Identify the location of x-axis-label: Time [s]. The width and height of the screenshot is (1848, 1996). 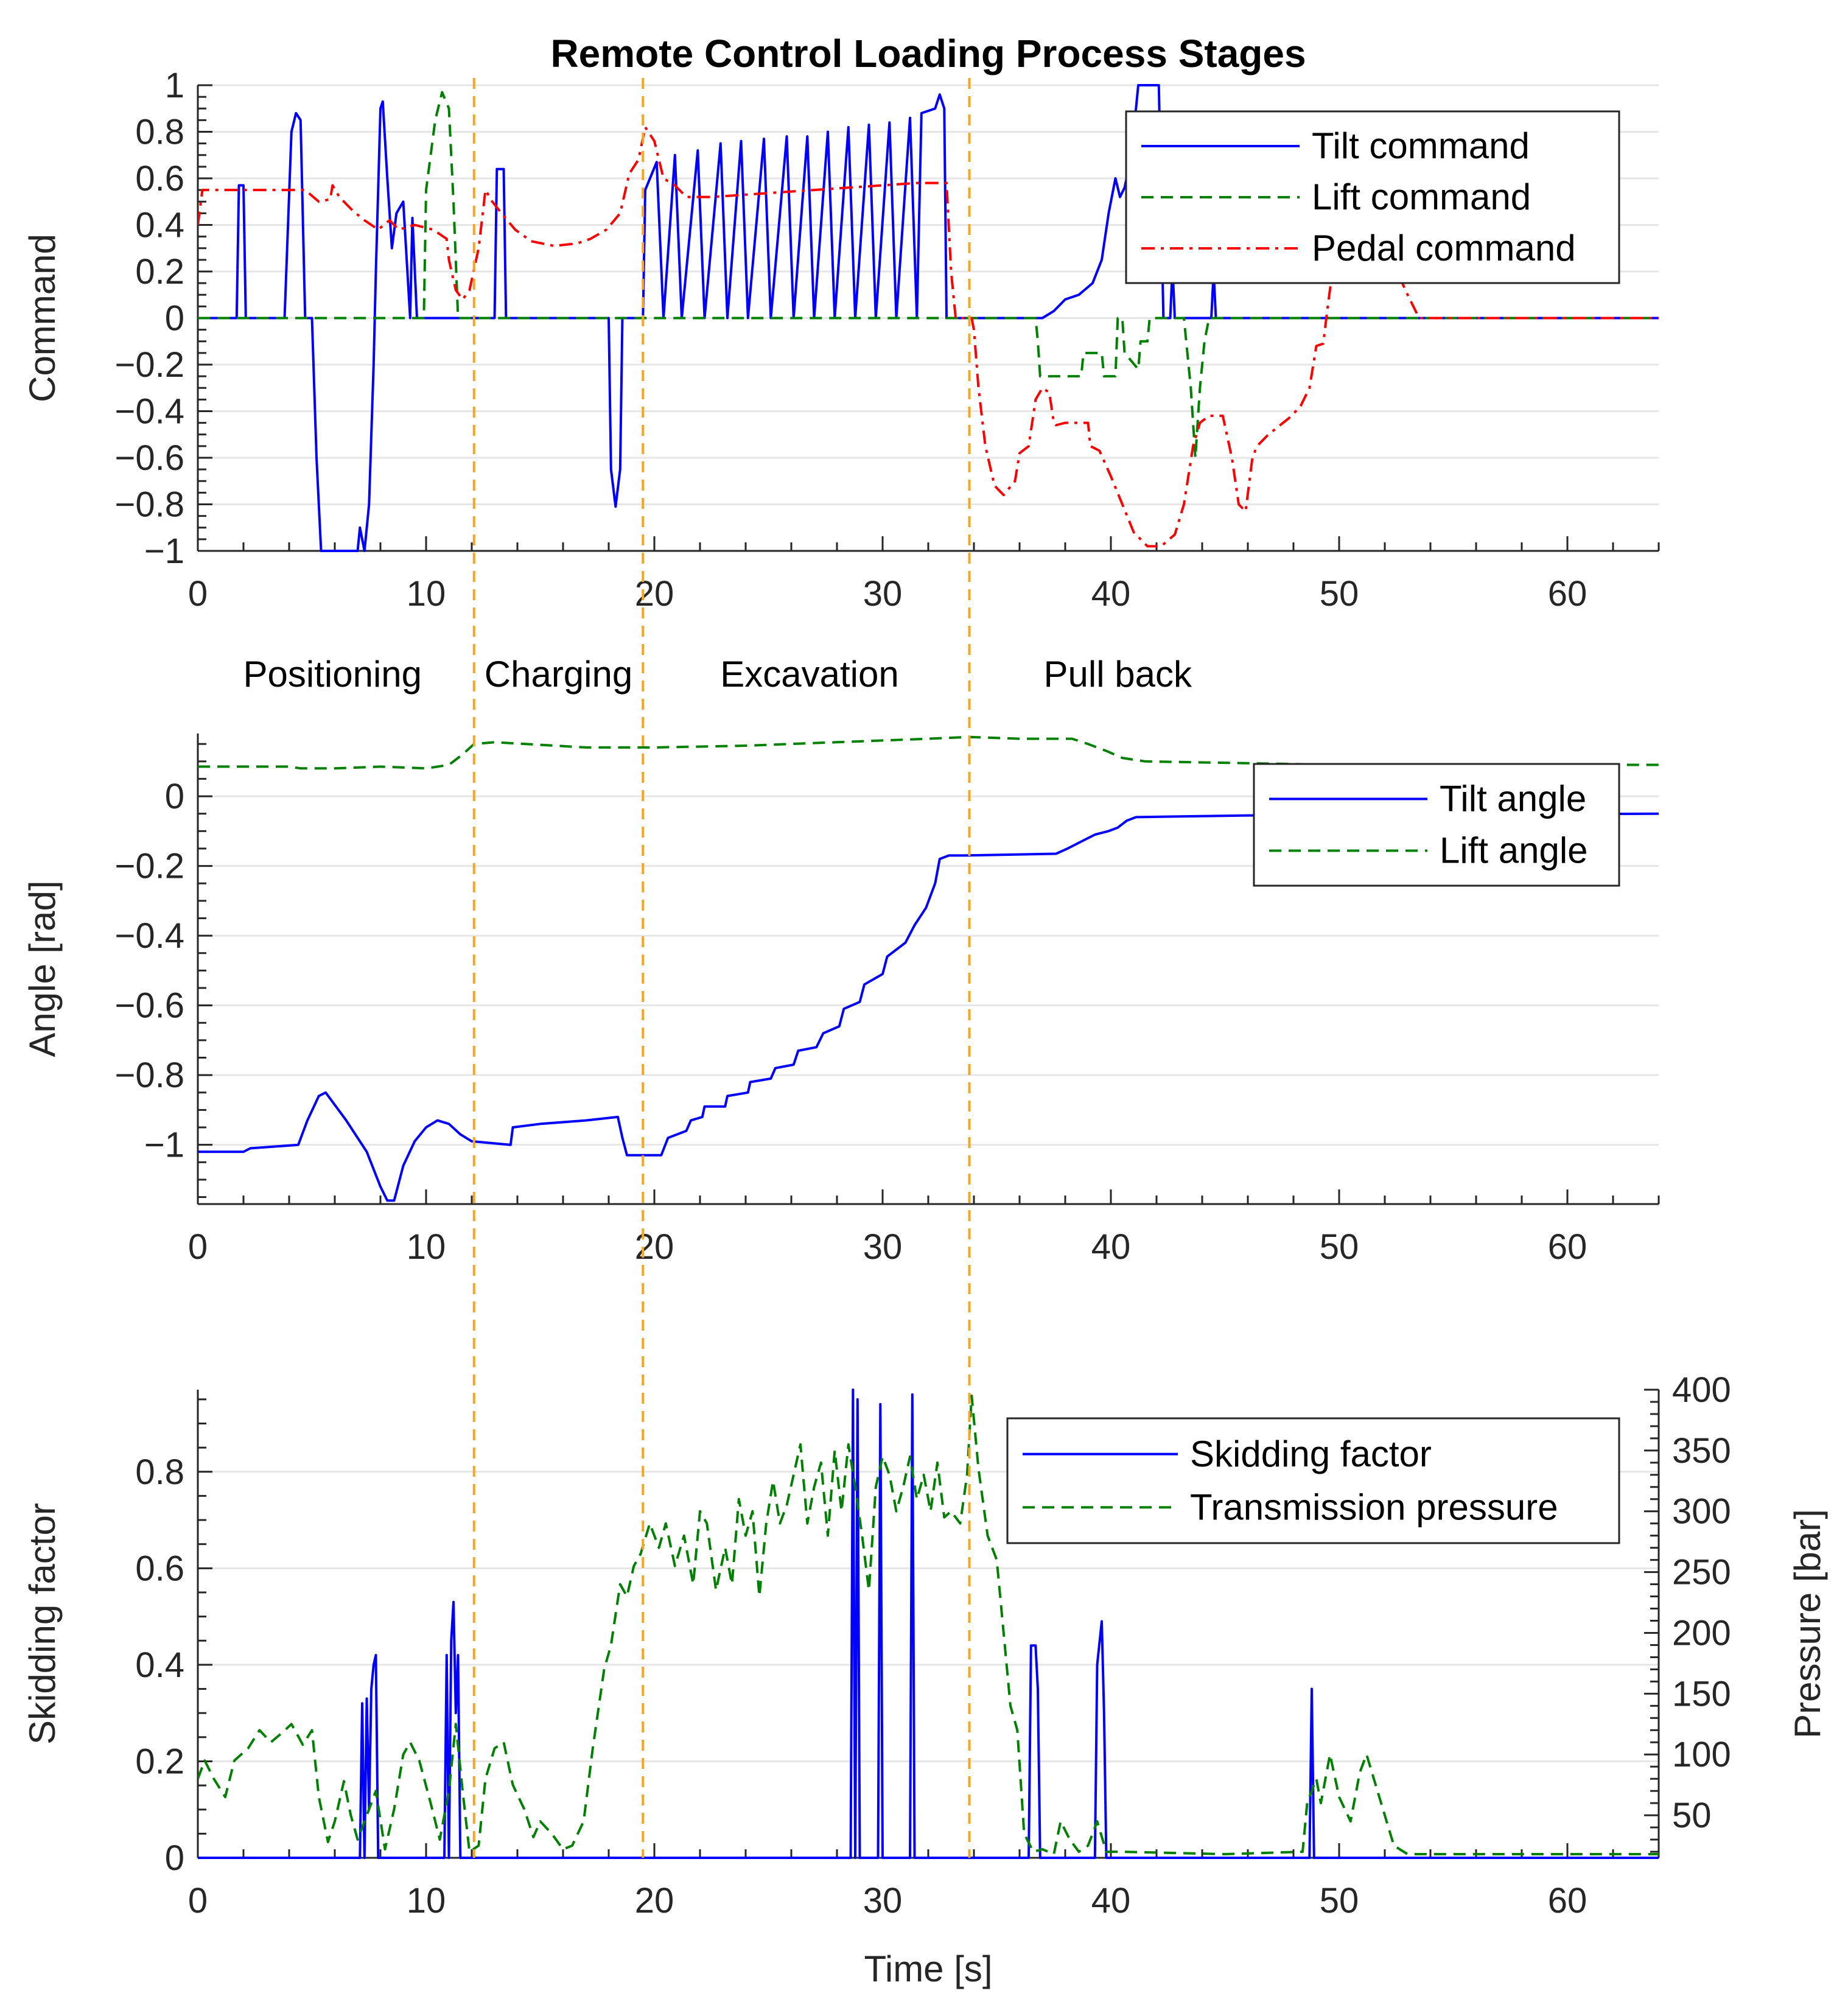
(928, 1969).